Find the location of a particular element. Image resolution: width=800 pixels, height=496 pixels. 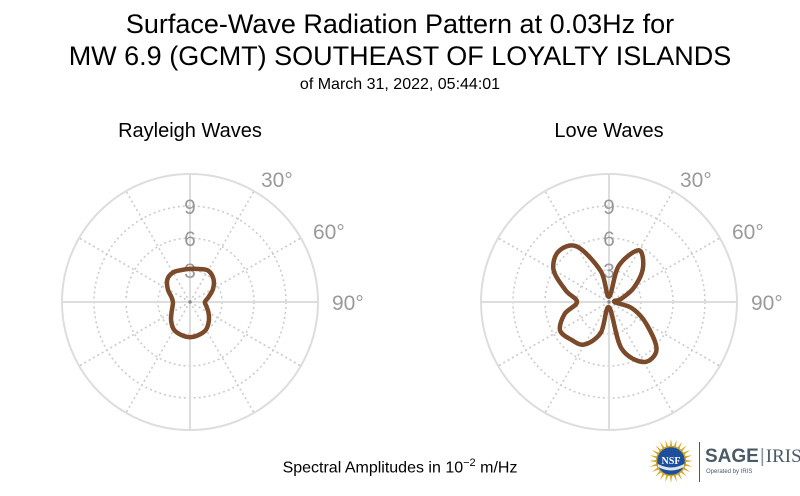

rayleigh-center-dot is located at coordinates (190, 302).